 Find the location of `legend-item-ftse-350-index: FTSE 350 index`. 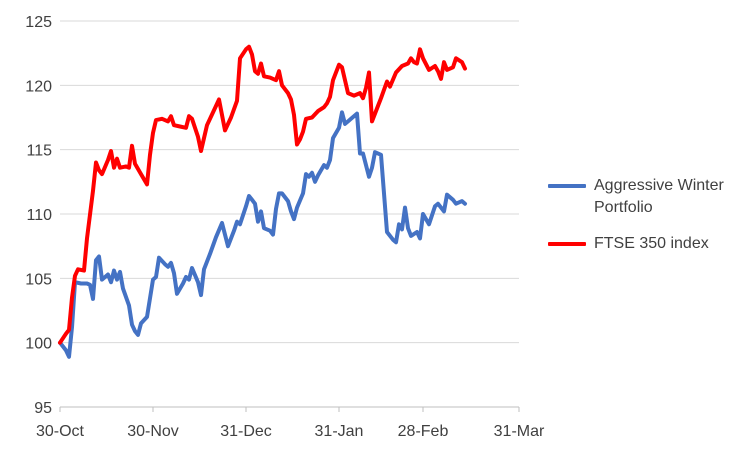

legend-item-ftse-350-index: FTSE 350 index is located at coordinates (650, 244).